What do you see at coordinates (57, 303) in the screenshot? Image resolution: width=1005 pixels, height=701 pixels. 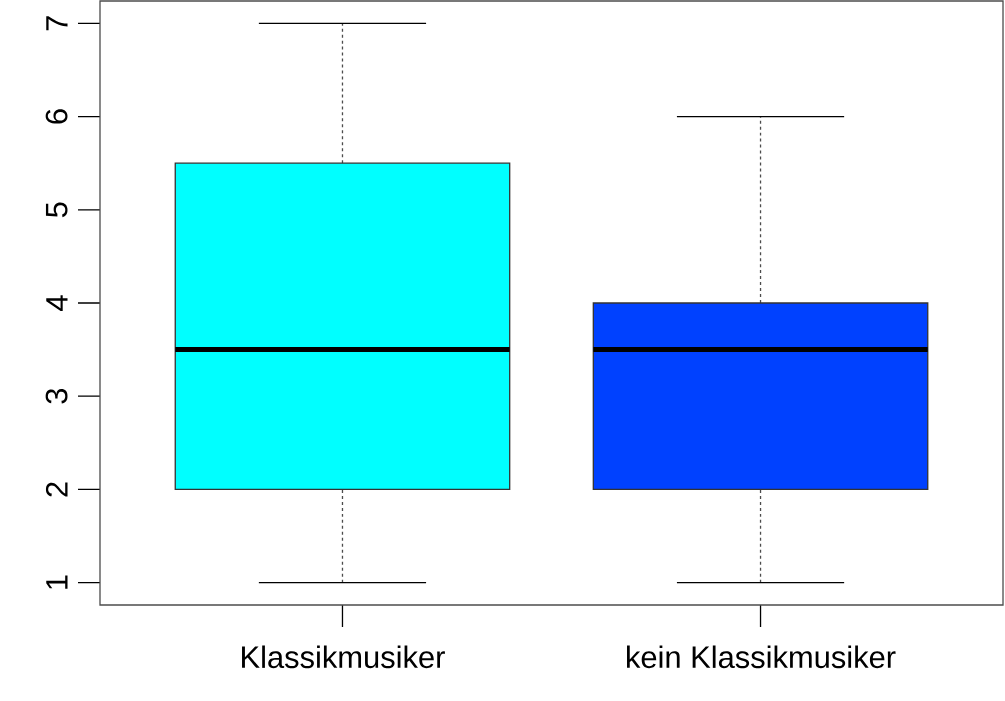 I see `y-tick-label: 4` at bounding box center [57, 303].